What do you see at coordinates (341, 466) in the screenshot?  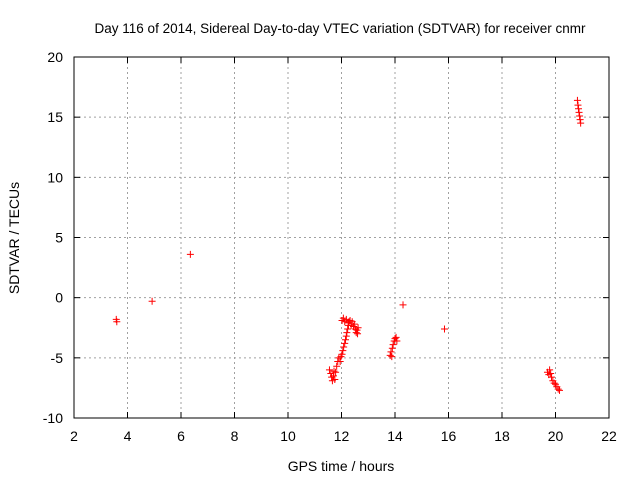 I see `x-axis-label: GPS time / hours` at bounding box center [341, 466].